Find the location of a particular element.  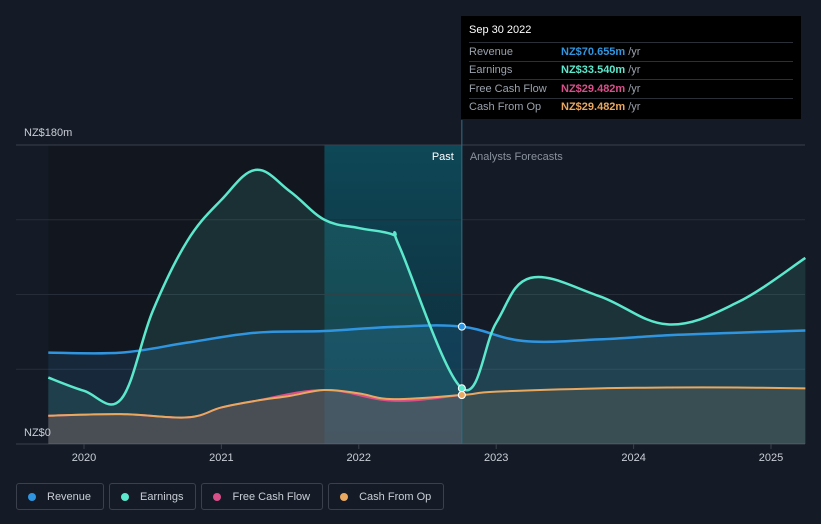

x-tick-label: 2024 is located at coordinates (633, 458).